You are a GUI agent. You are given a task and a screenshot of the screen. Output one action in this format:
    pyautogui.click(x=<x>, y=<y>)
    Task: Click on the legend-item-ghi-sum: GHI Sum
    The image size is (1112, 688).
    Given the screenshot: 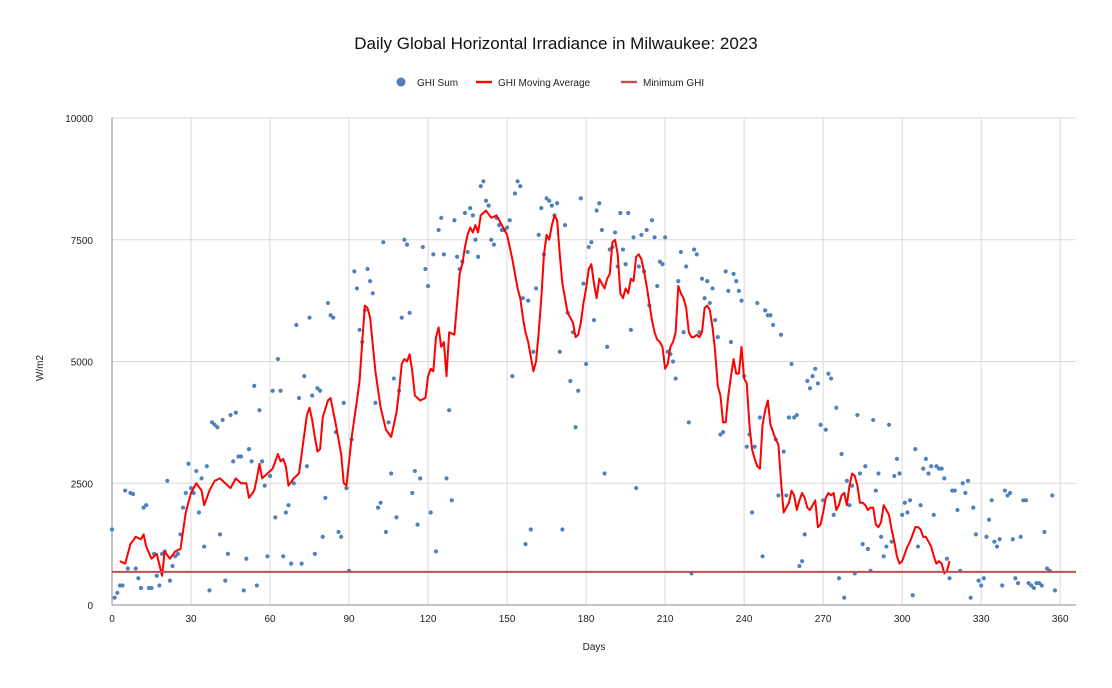 What is the action you would take?
    pyautogui.click(x=427, y=83)
    